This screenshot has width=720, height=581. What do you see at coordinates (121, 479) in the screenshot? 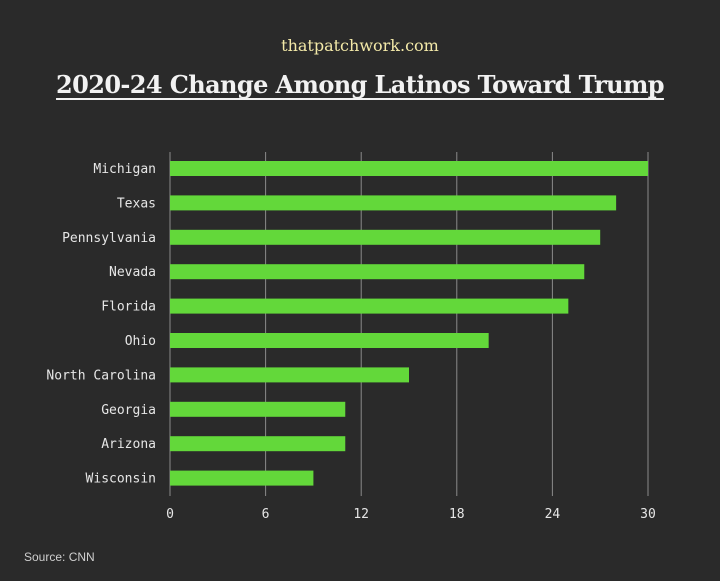
I see `category-label-9: Wisconsin` at bounding box center [121, 479].